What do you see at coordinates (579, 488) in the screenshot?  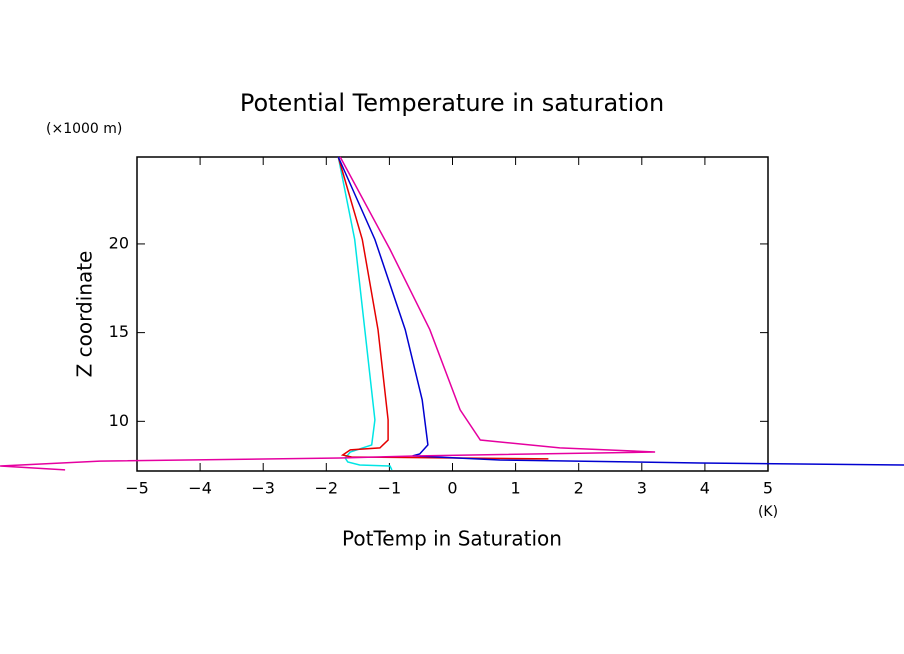 I see `x-tick-label: 2` at bounding box center [579, 488].